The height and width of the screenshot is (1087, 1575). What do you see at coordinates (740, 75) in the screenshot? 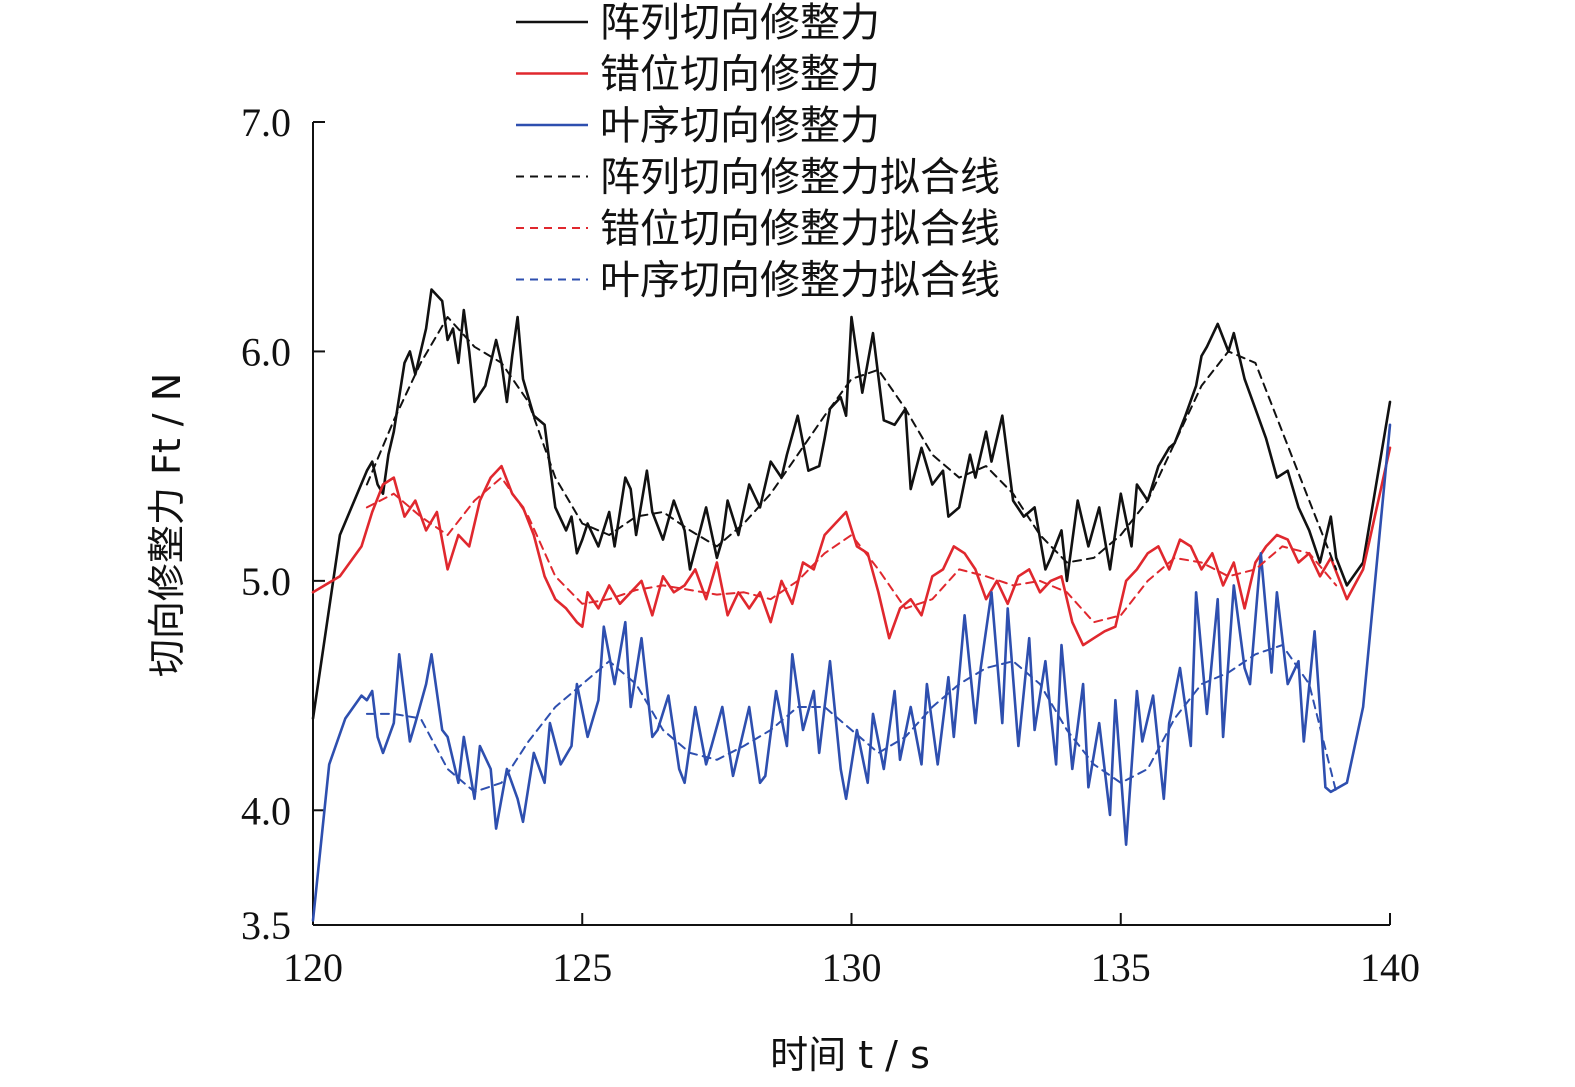
I see `legend-label: 错位切向修整力` at bounding box center [740, 75].